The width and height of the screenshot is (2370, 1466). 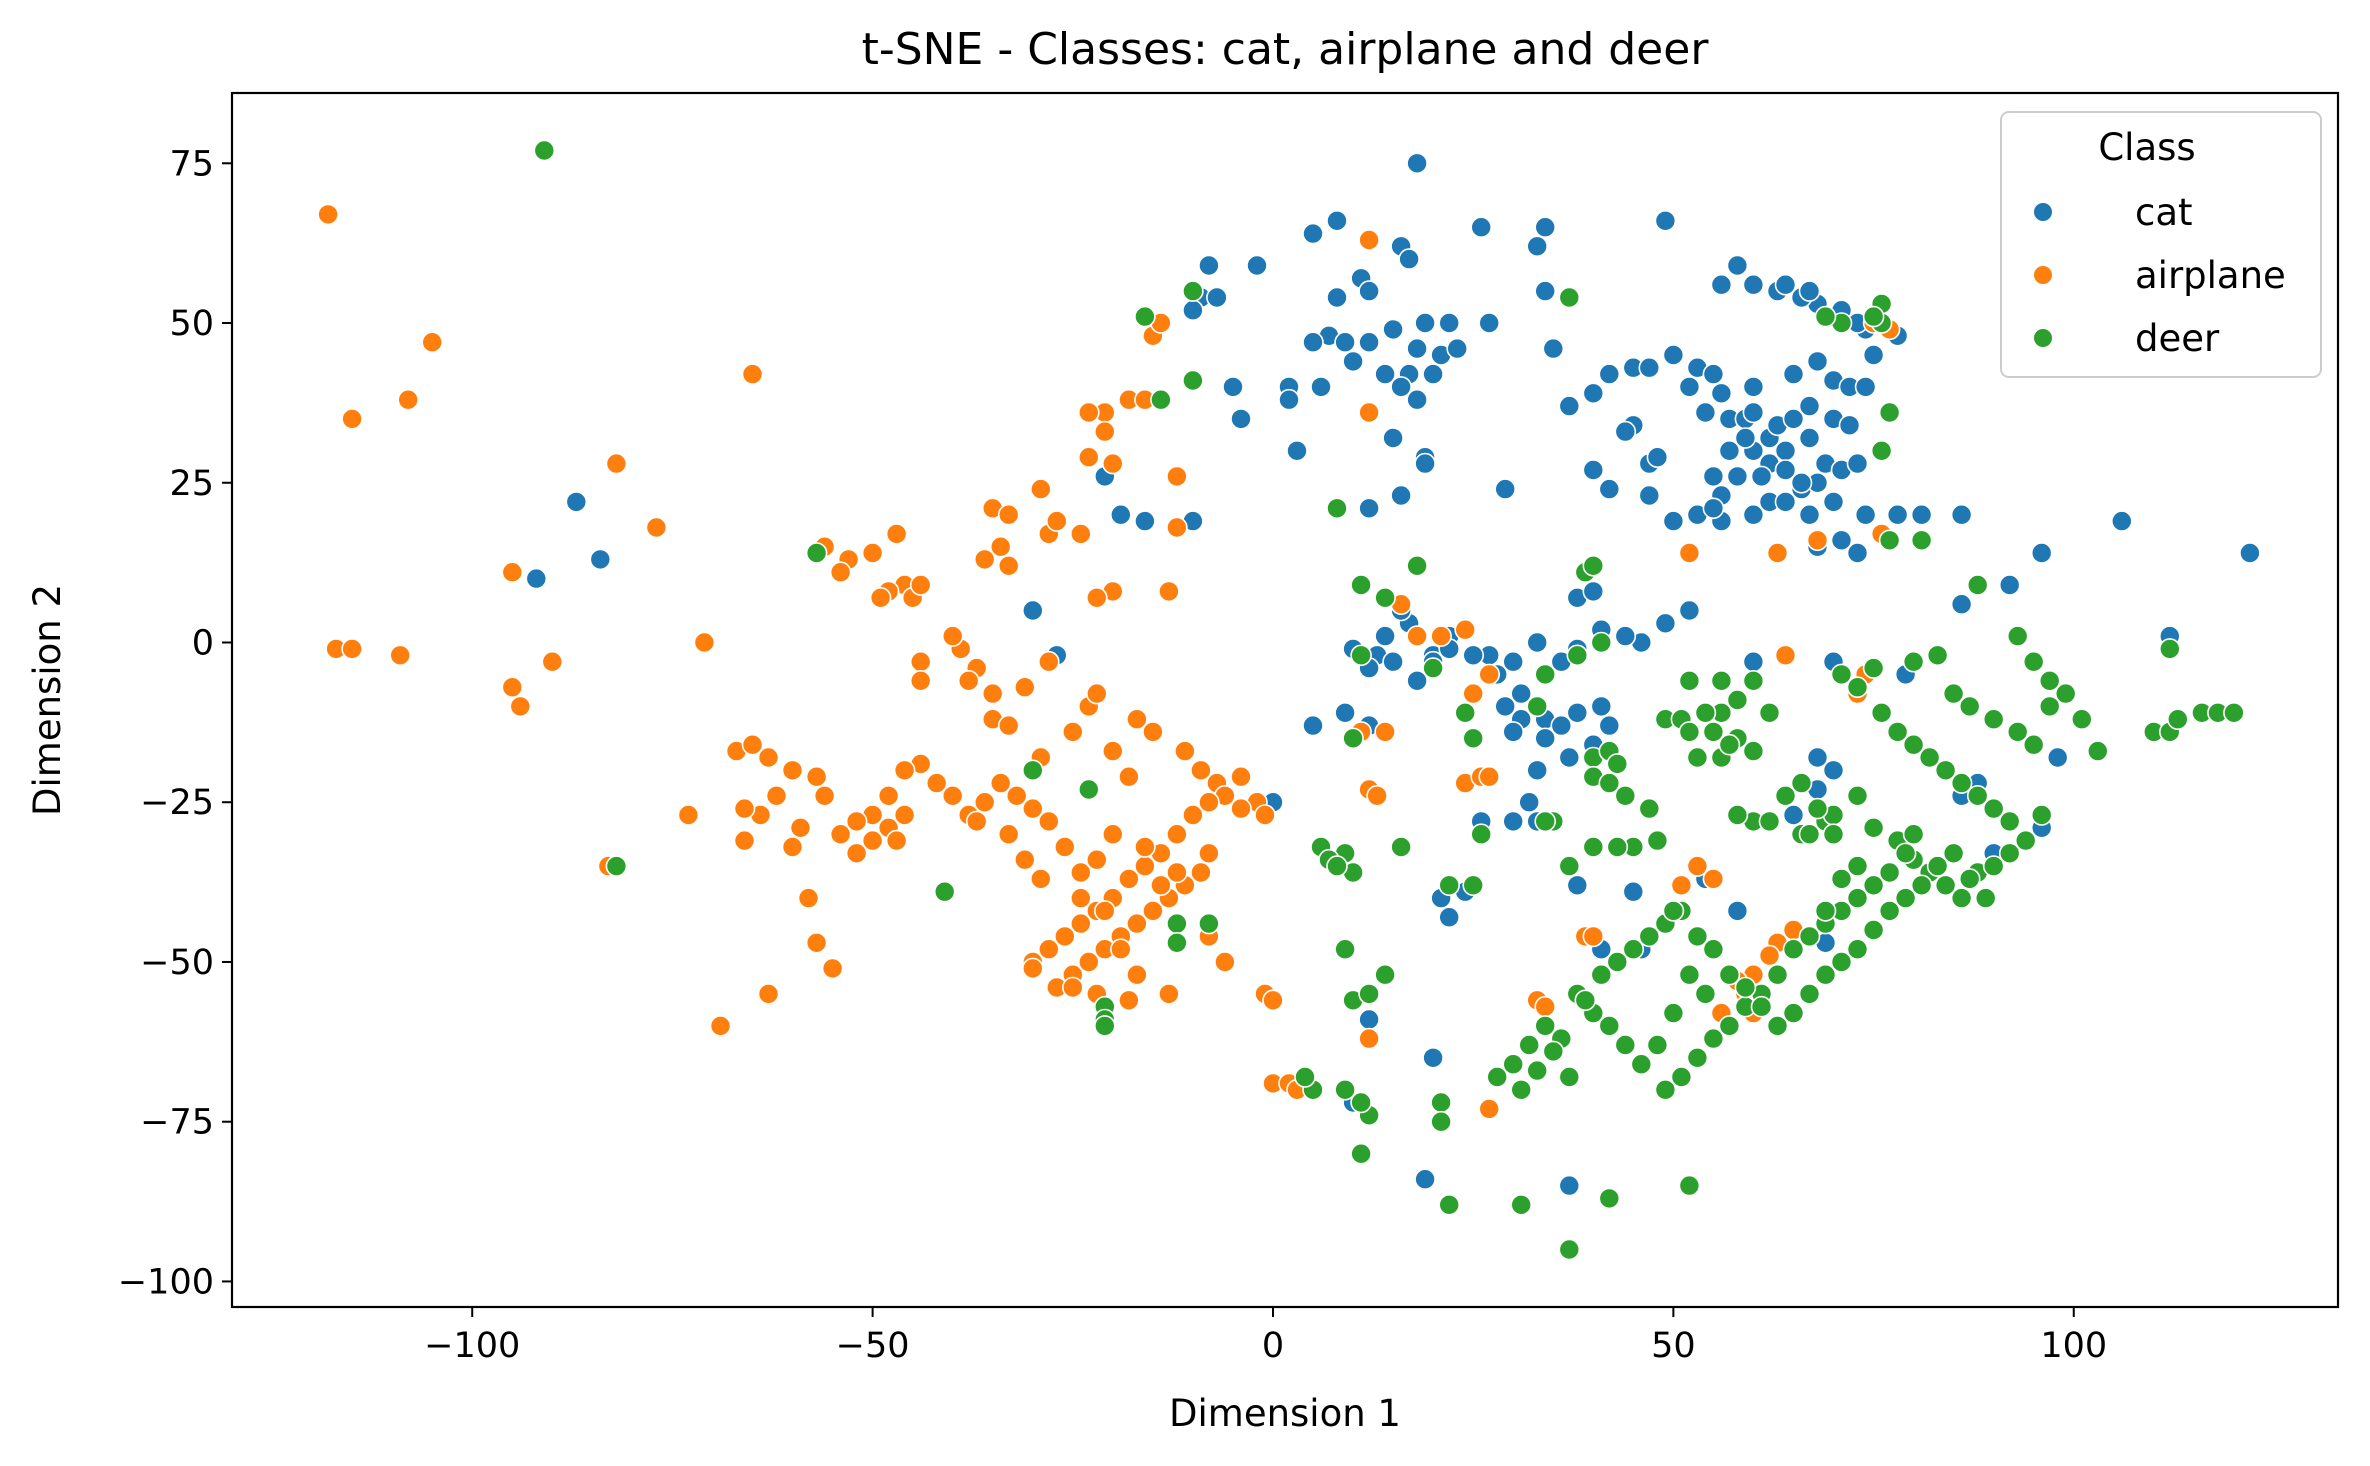 What do you see at coordinates (2043, 212) in the screenshot?
I see `legend-marker-cat` at bounding box center [2043, 212].